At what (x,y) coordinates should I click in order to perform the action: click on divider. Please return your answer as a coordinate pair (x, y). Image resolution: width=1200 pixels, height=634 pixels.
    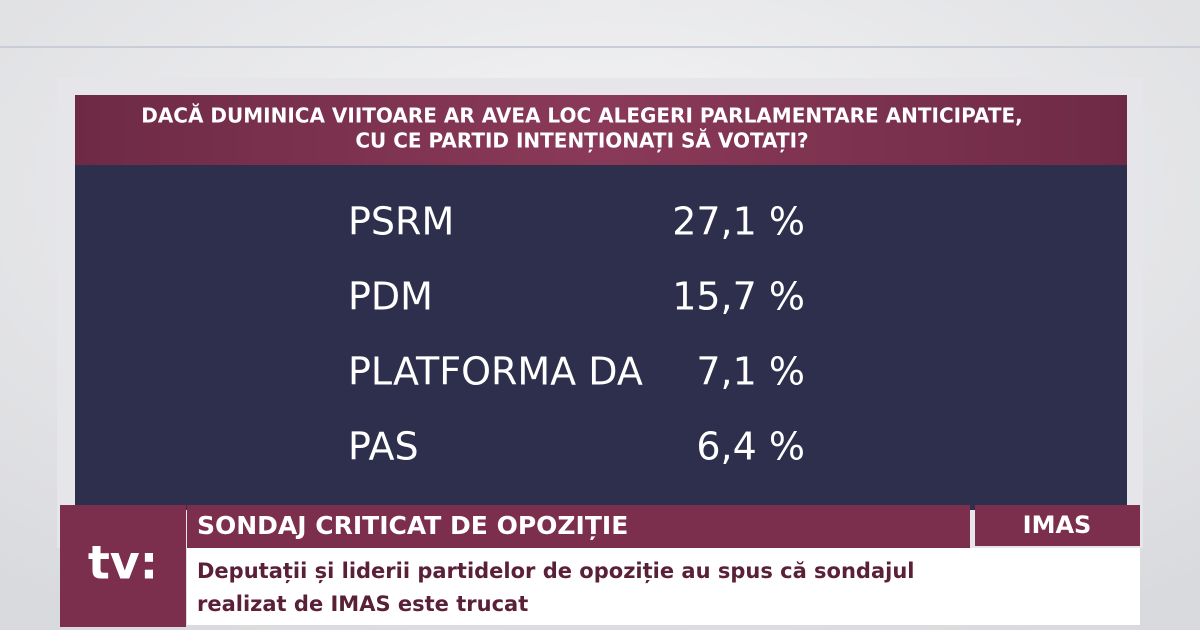
    Looking at the image, I should click on (600, 47).